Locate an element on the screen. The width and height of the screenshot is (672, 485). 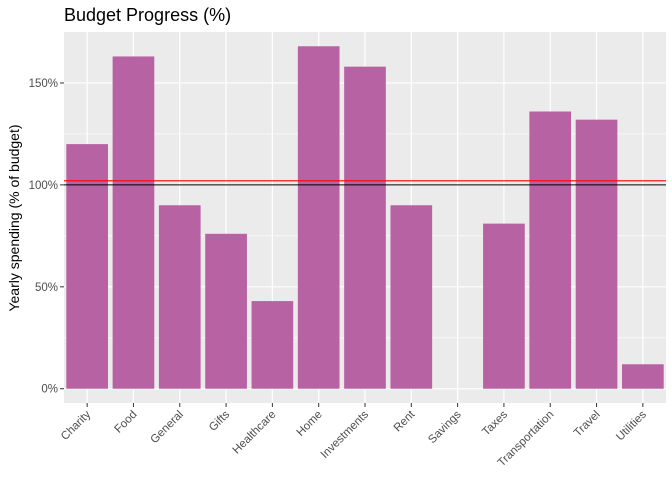
x-tick-label: Rent is located at coordinates (405, 421).